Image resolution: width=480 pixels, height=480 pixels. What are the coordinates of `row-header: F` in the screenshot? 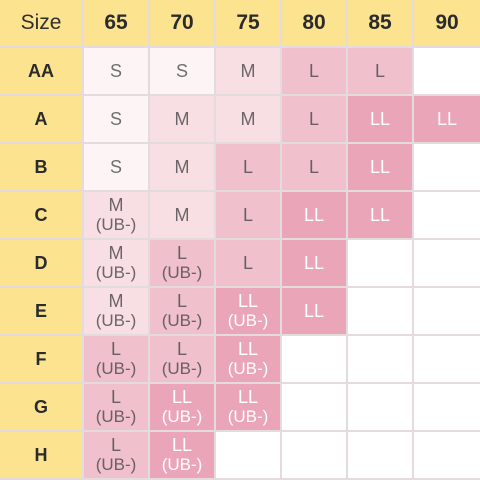 It's located at (41, 359).